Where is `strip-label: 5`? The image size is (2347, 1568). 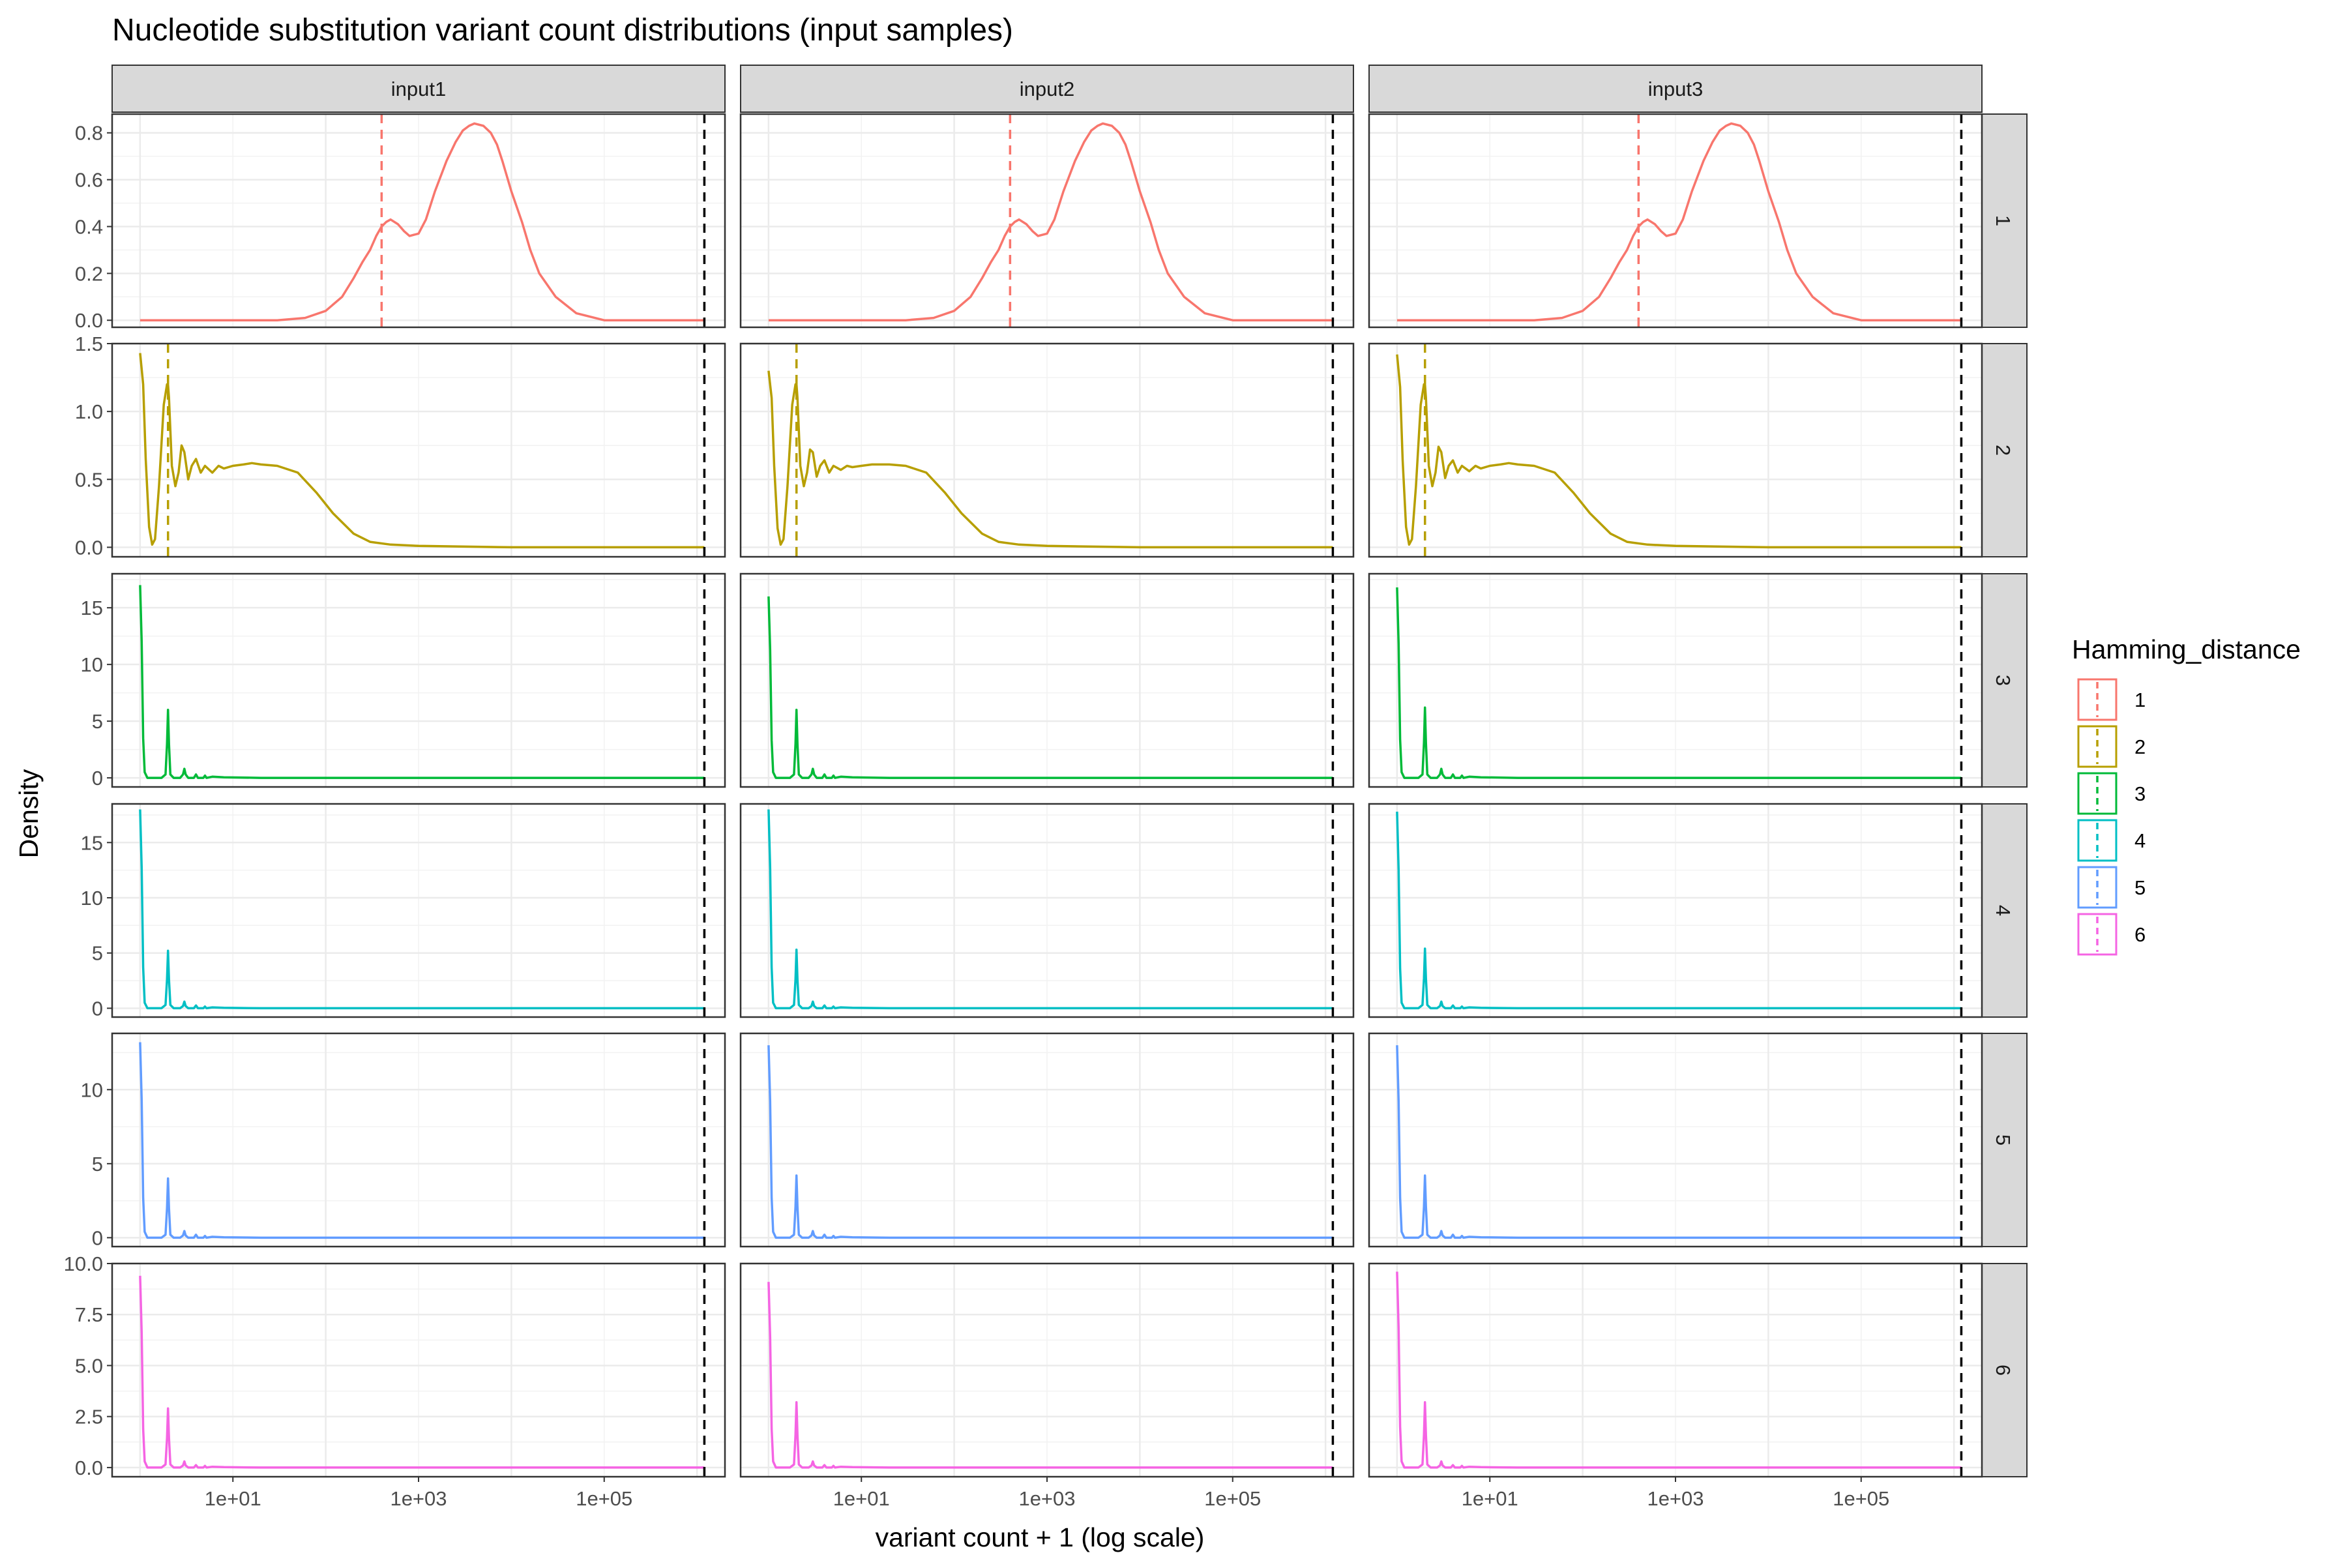 strip-label: 5 is located at coordinates (2003, 1140).